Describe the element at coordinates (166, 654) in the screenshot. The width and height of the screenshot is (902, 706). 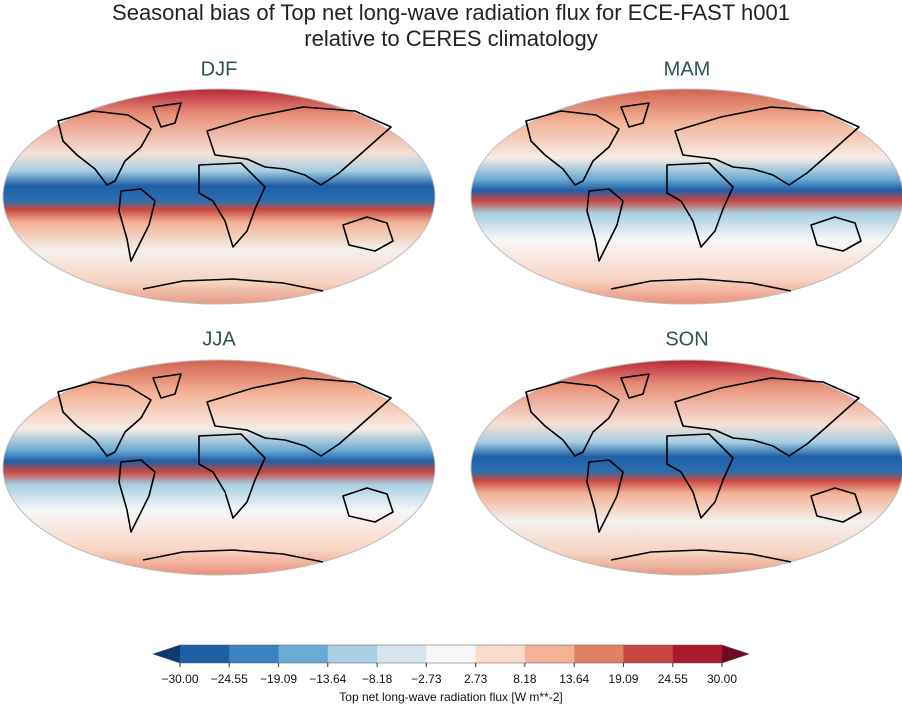
I see `colorbar-under` at that location.